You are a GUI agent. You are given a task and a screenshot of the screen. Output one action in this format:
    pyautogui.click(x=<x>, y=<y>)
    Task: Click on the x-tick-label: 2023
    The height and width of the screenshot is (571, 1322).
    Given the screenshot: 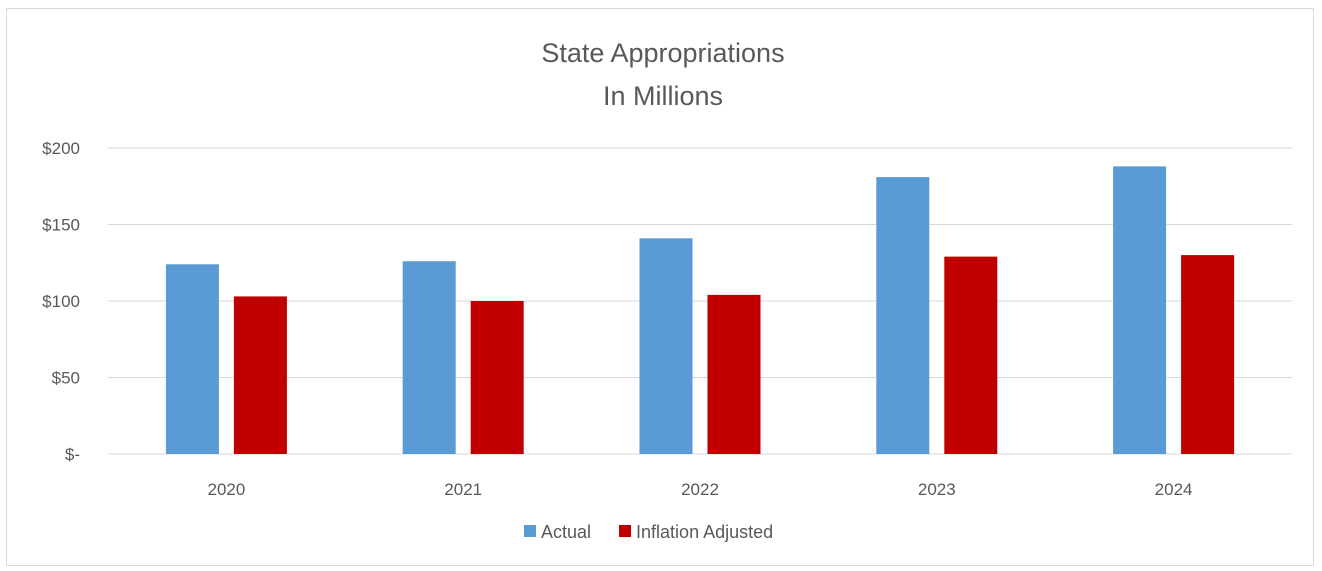 What is the action you would take?
    pyautogui.click(x=937, y=489)
    